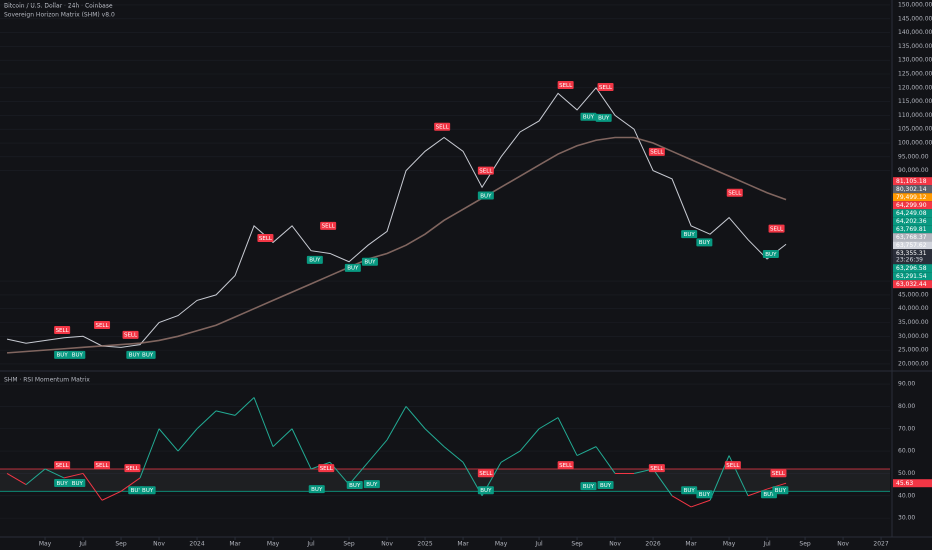  What do you see at coordinates (58, 6) in the screenshot?
I see `chart-title: Bitcoin / U.S. Dollar · 24h · Coinbase` at bounding box center [58, 6].